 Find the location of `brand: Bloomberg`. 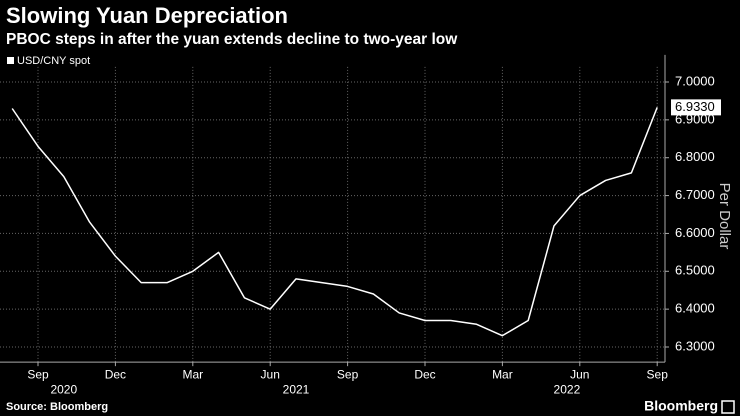

brand: Bloomberg is located at coordinates (681, 406).